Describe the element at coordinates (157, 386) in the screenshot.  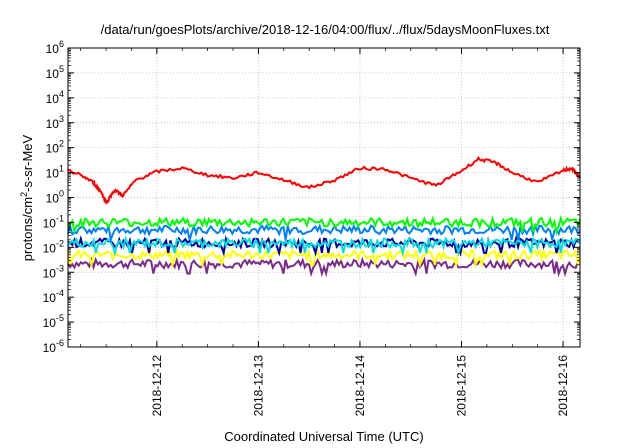
I see `x-tick-label: 2018-12-12` at that location.